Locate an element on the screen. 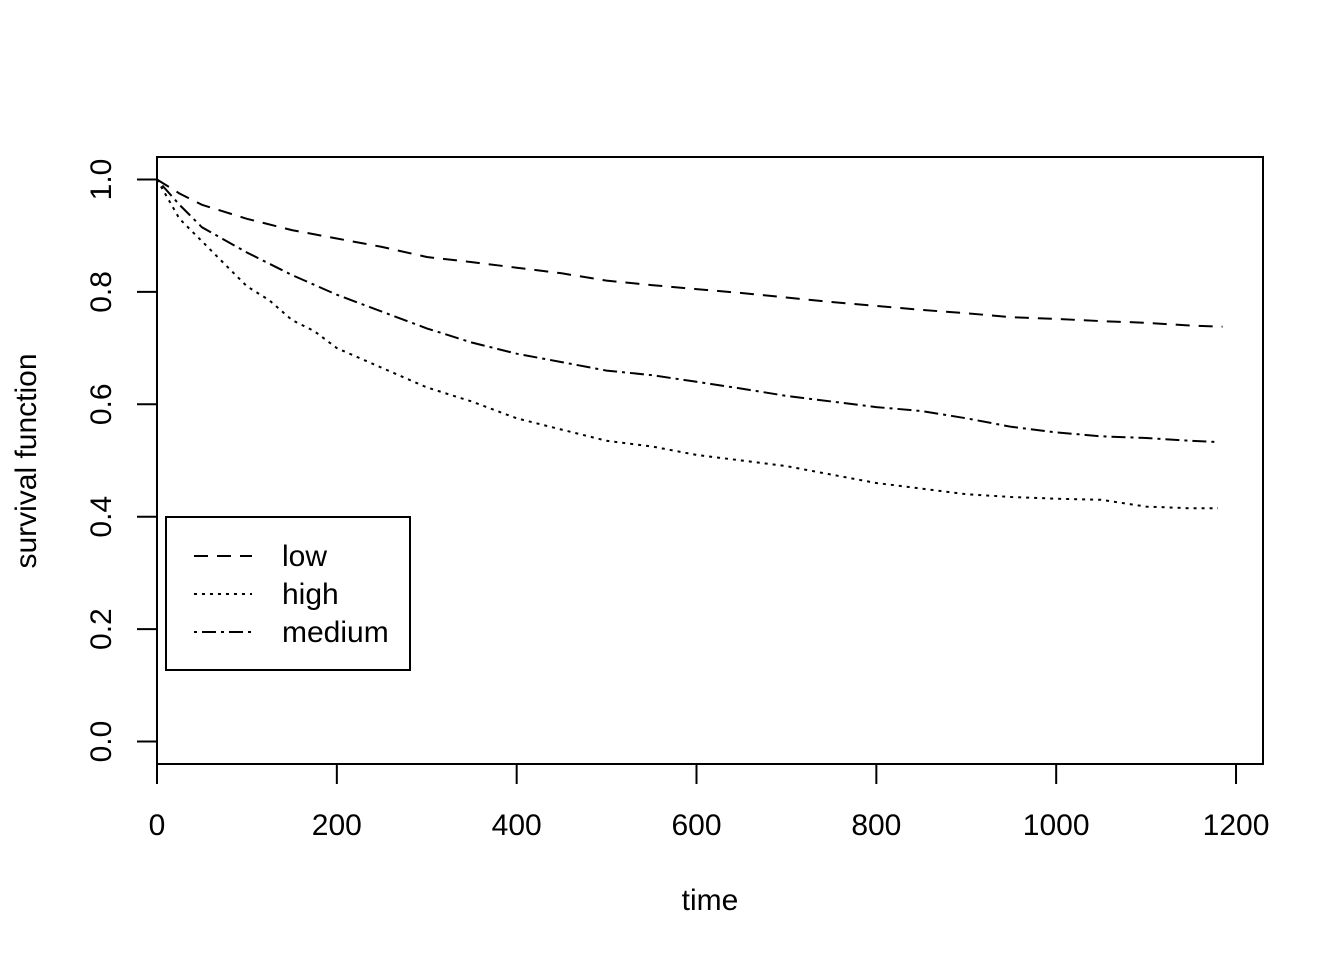 The height and width of the screenshot is (960, 1344). y-tick-label: 1.0 is located at coordinates (101, 180).